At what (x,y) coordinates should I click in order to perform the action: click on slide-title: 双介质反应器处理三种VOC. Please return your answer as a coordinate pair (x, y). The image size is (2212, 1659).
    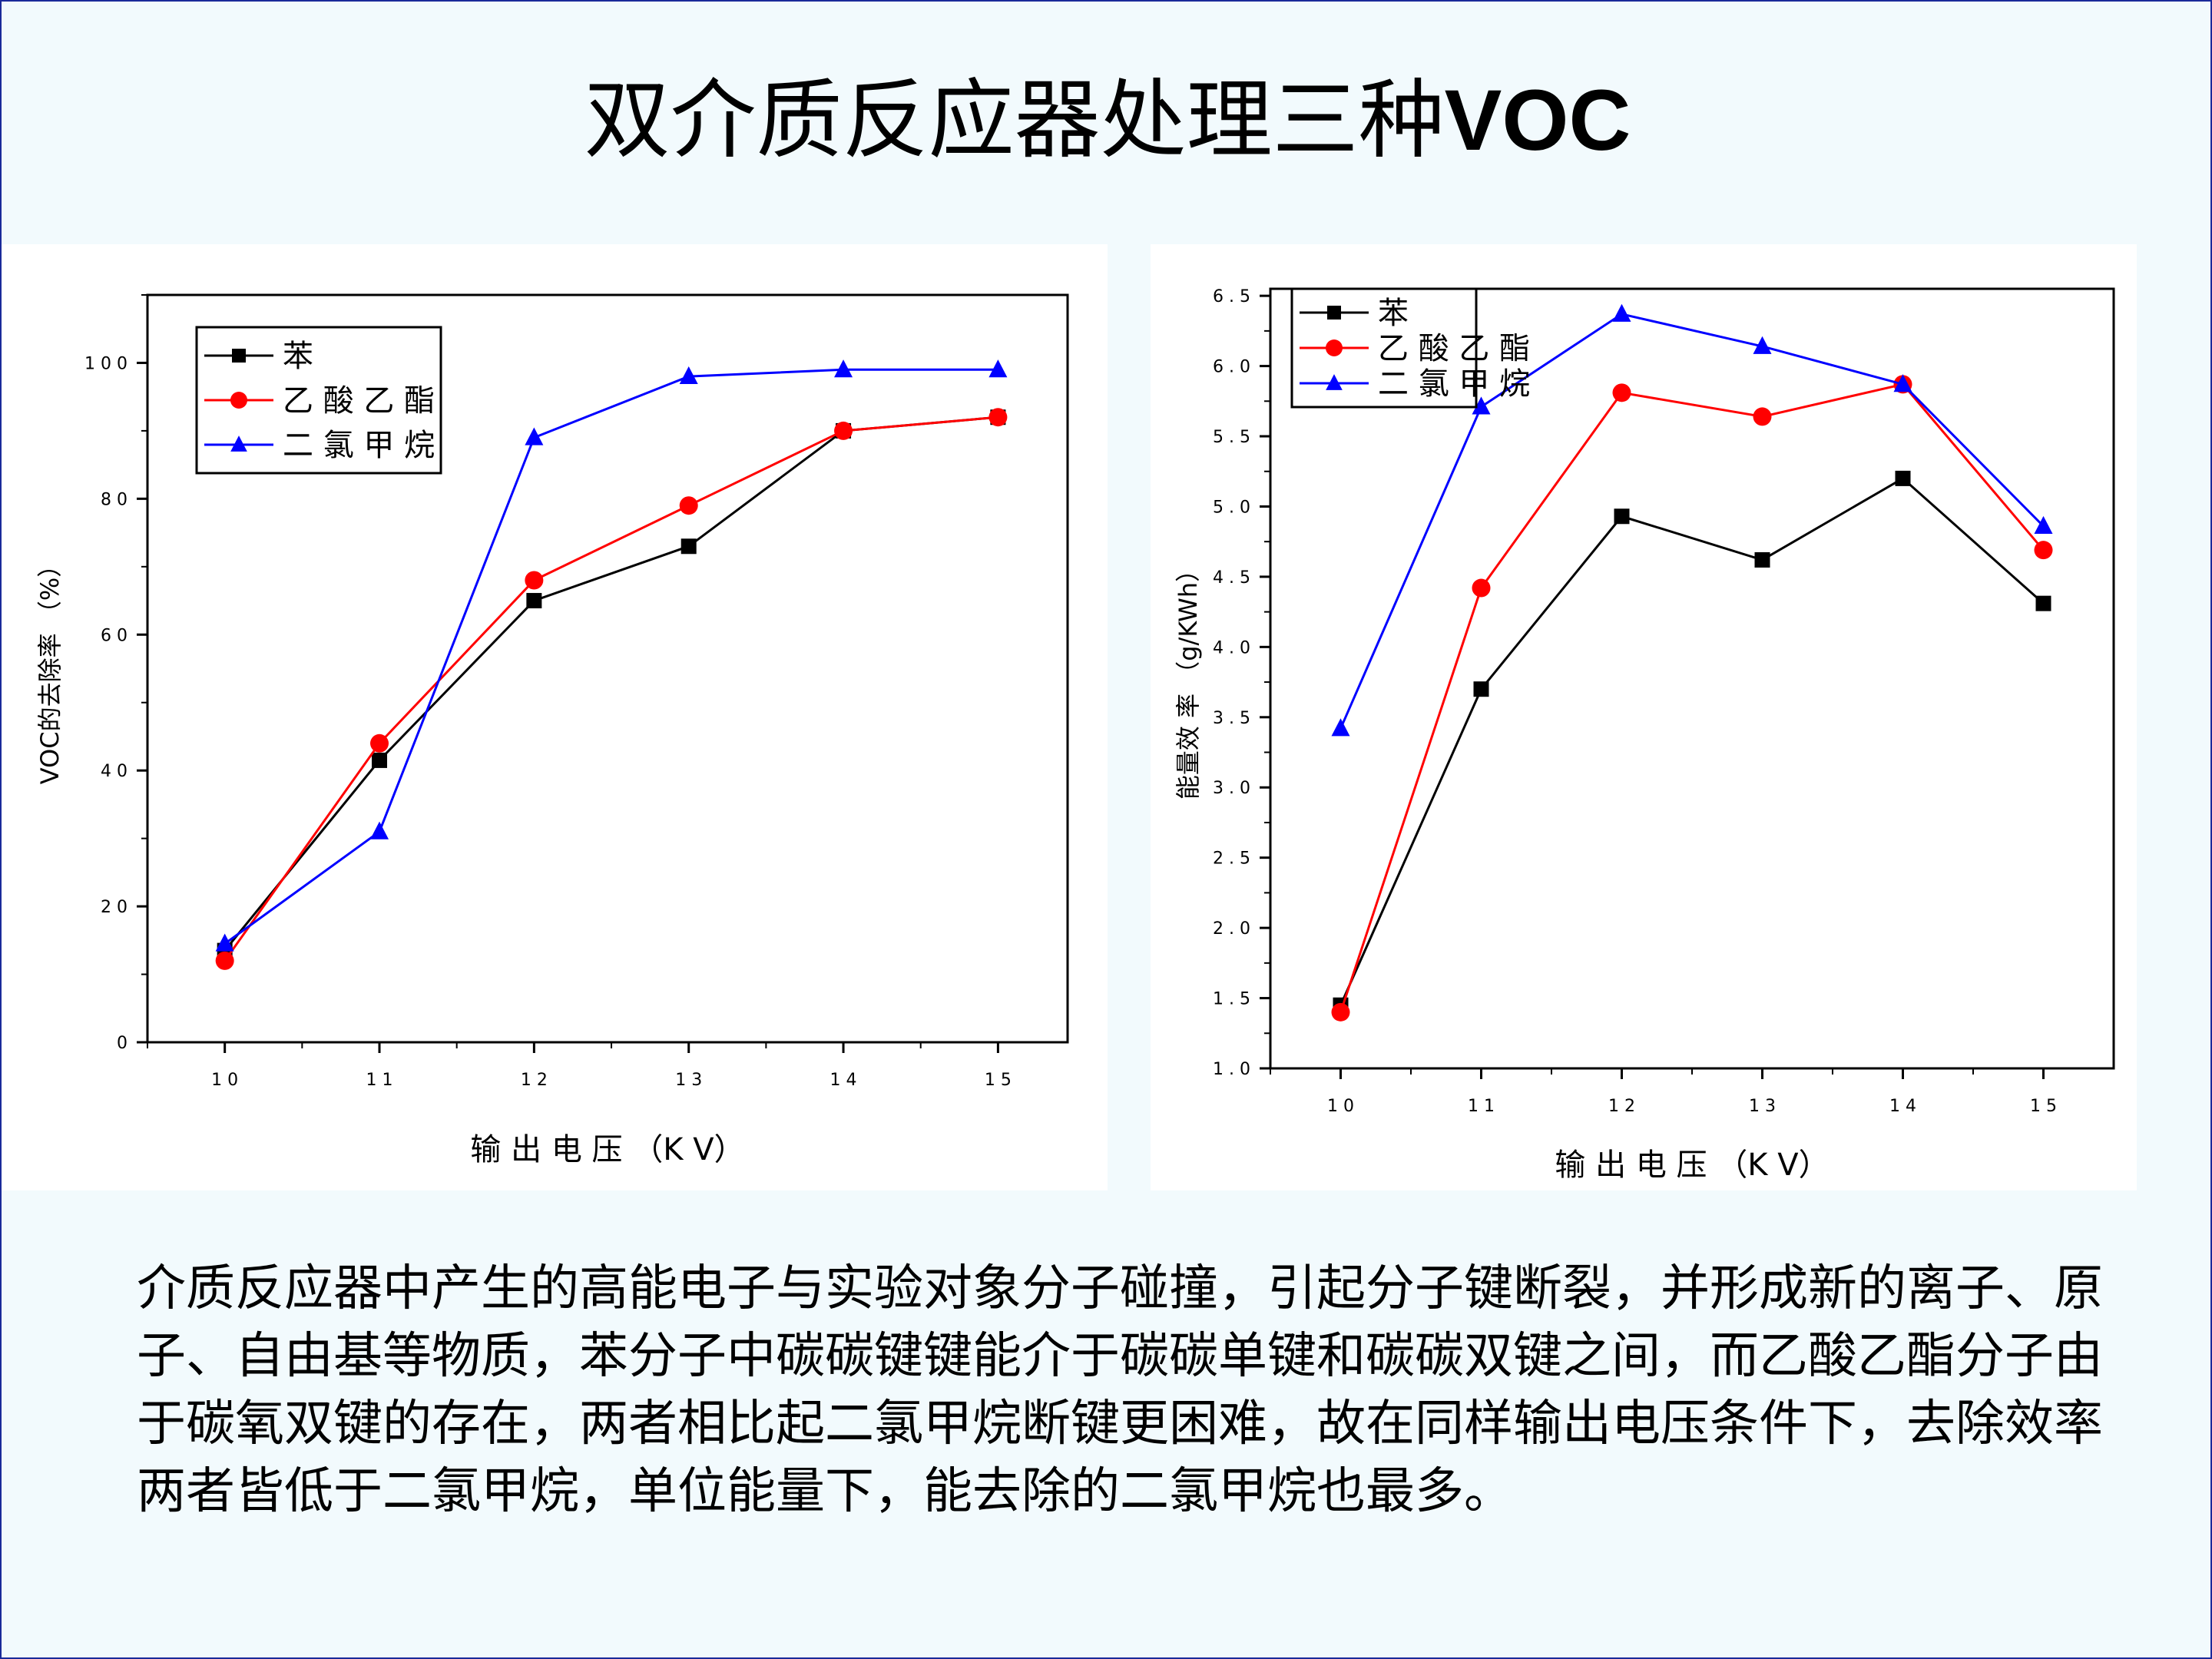
    Looking at the image, I should click on (1107, 121).